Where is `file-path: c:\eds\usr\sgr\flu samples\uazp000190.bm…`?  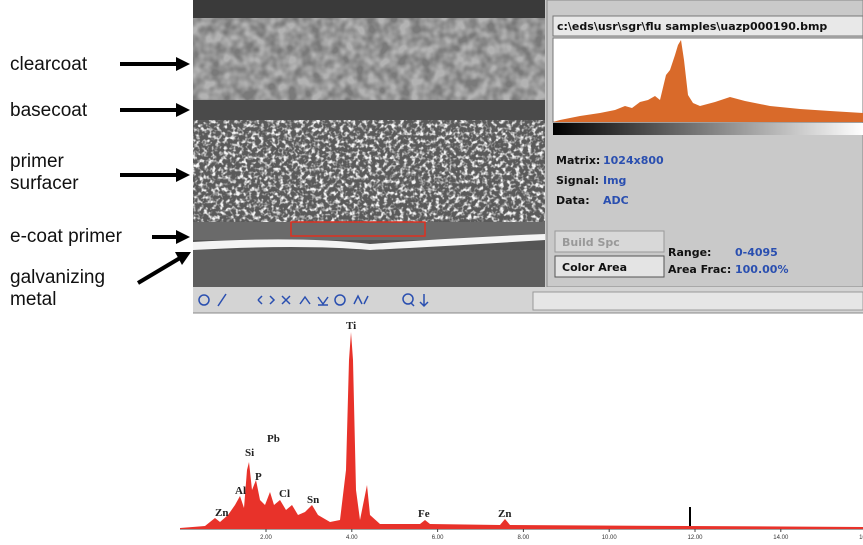
file-path: c:\eds\usr\sgr\flu samples\uazp000190.bm… is located at coordinates (692, 26).